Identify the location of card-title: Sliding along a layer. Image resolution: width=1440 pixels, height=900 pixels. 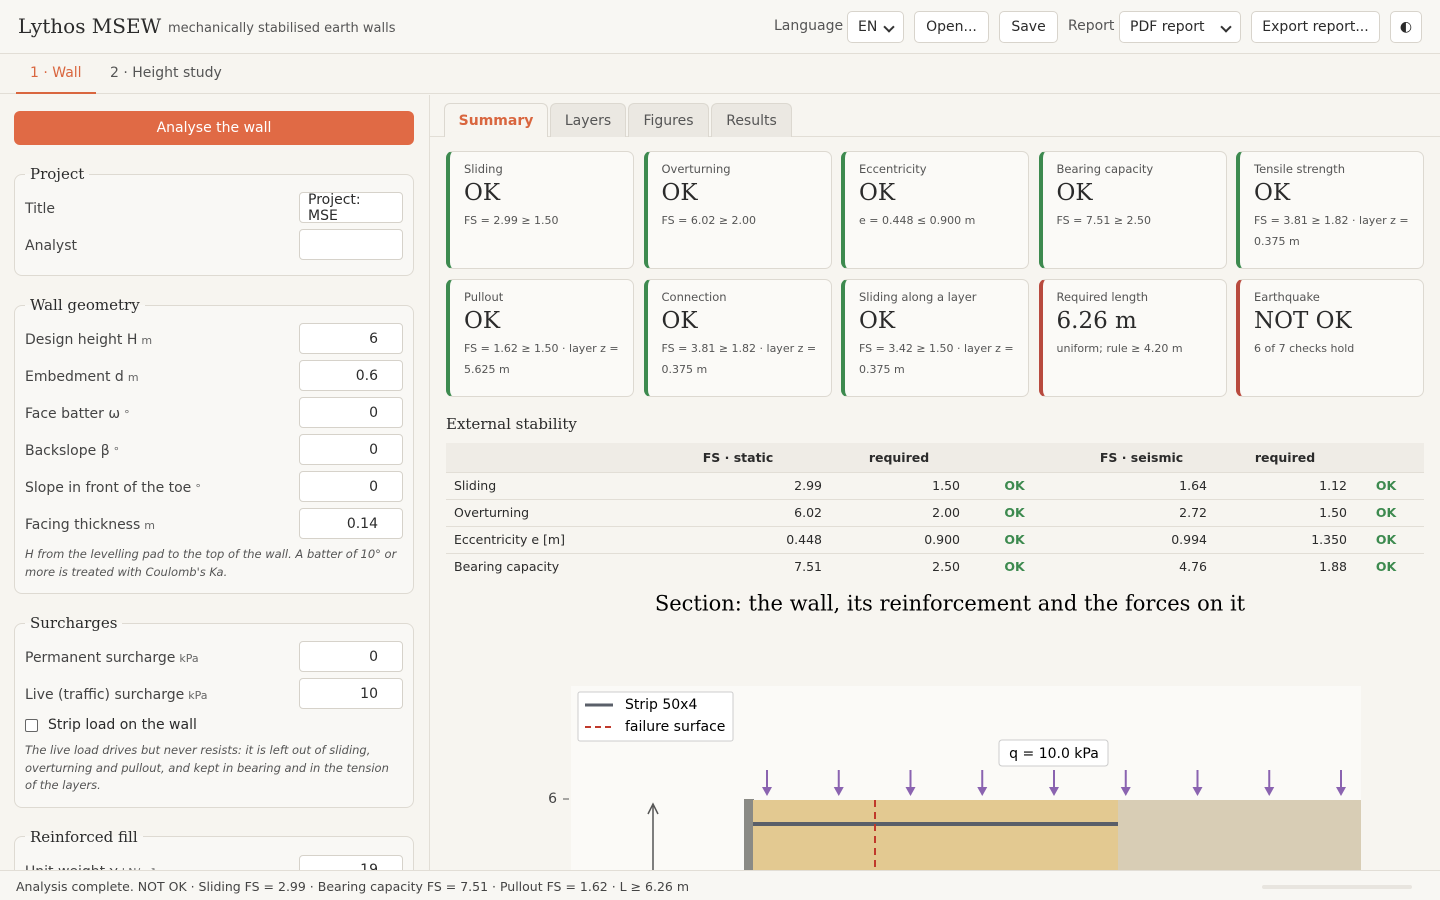
(918, 297).